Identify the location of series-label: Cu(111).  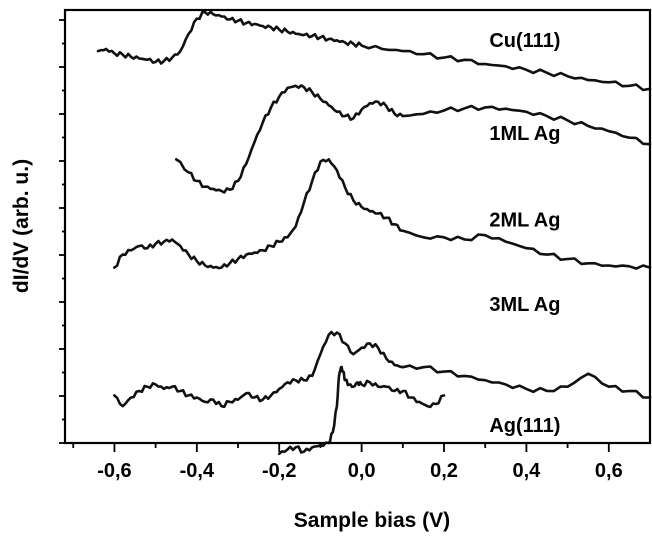
(524, 41).